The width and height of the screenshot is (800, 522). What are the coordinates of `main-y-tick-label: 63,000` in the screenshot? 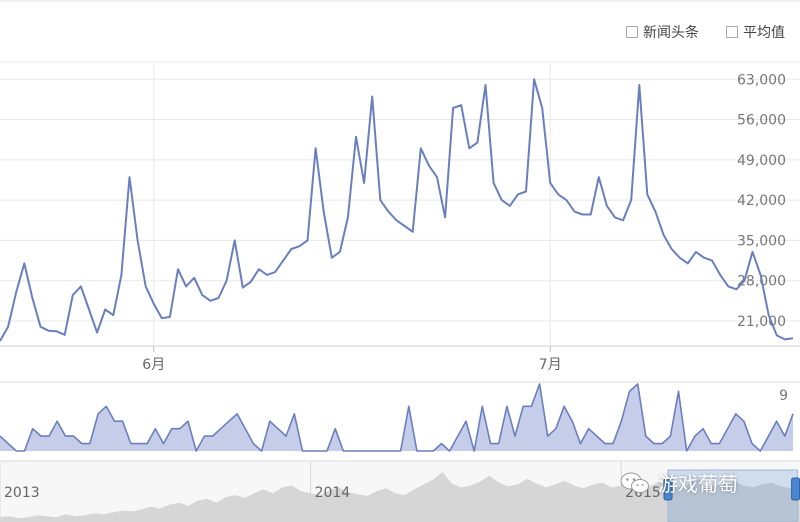 It's located at (761, 80).